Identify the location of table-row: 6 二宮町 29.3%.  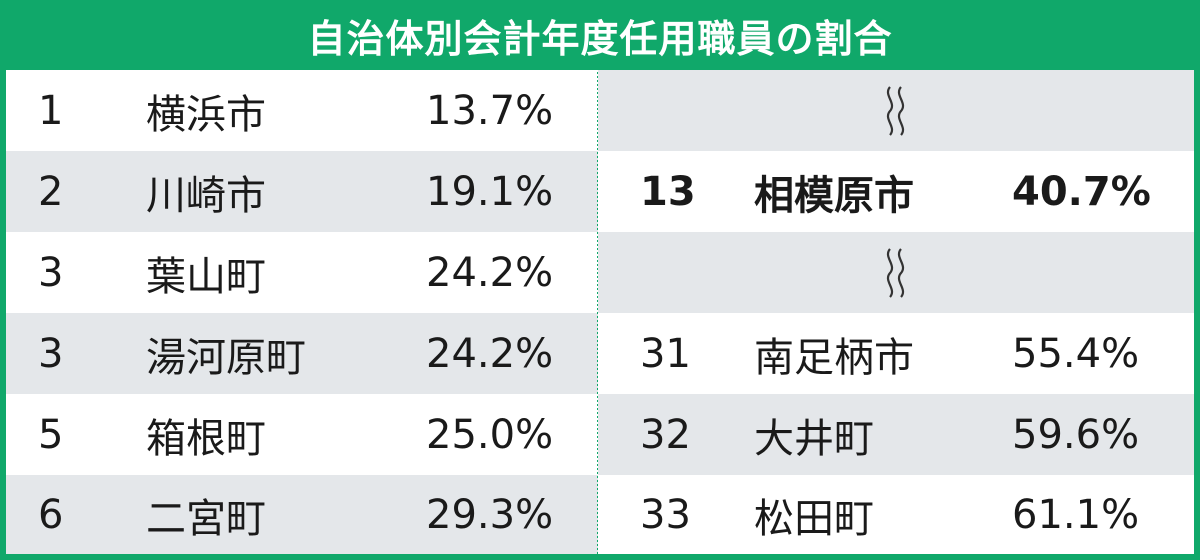
(302, 514).